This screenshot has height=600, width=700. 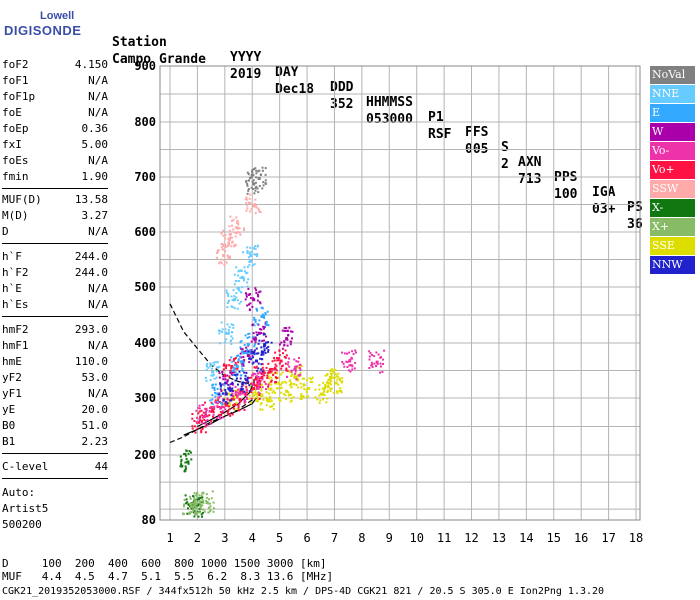 I want to click on param-value: 44, so click(x=101, y=466).